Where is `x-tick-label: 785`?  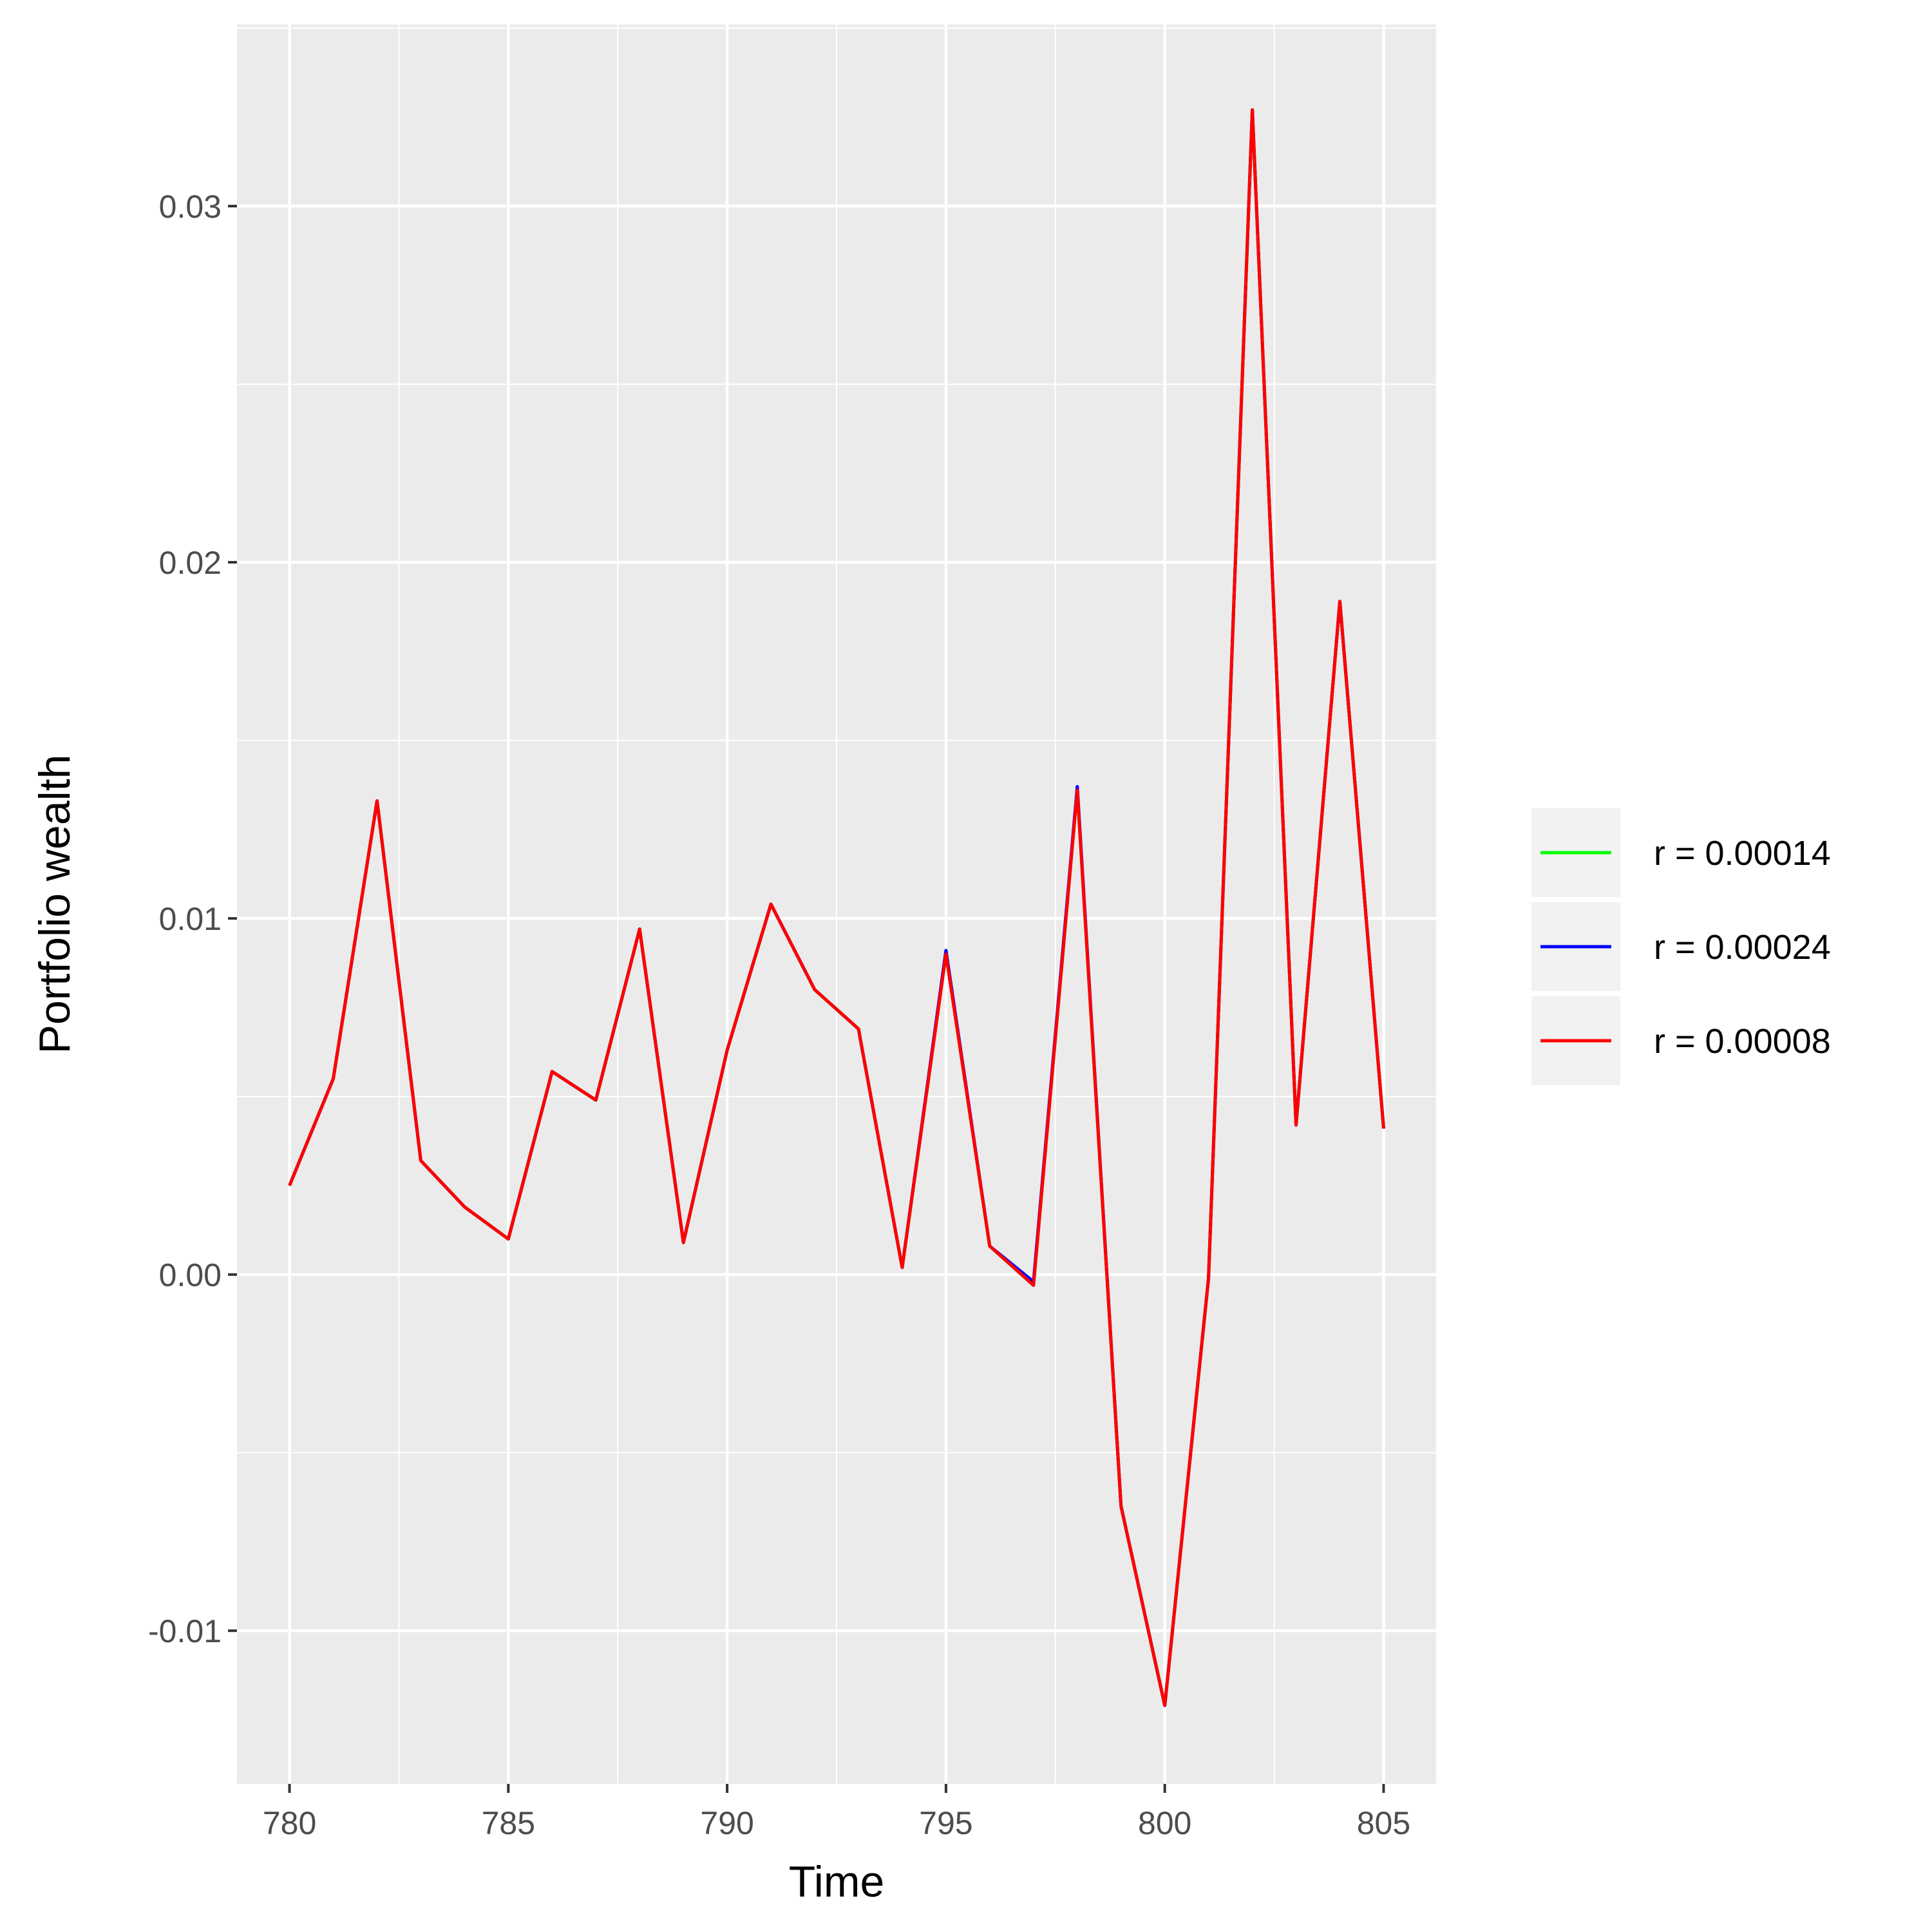
x-tick-label: 785 is located at coordinates (509, 1823).